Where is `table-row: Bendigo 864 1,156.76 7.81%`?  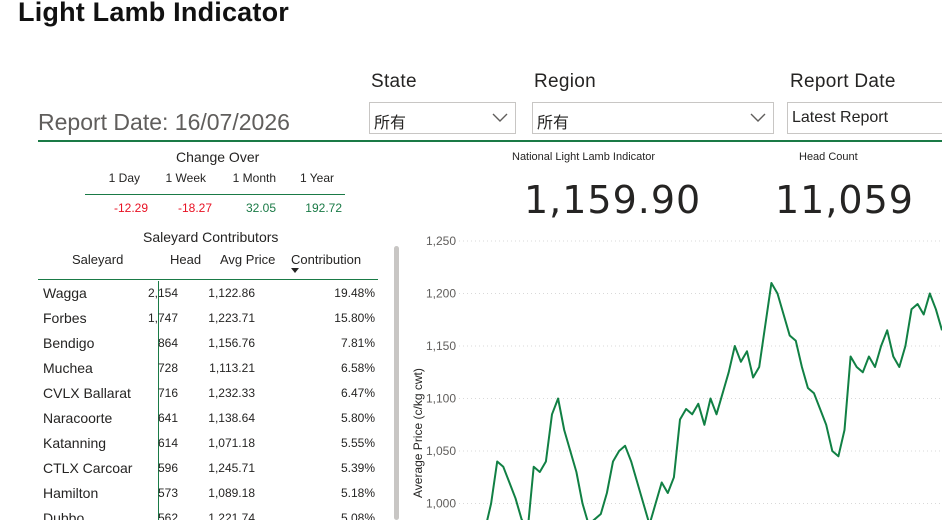
table-row: Bendigo 864 1,156.76 7.81% is located at coordinates (208, 343).